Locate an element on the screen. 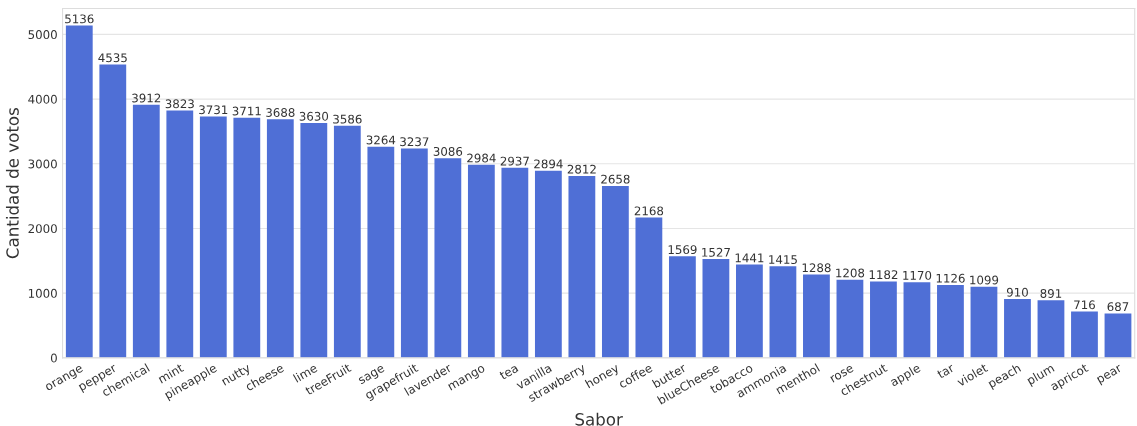 Image resolution: width=1137 pixels, height=426 pixels. data-label: 1569 is located at coordinates (682, 250).